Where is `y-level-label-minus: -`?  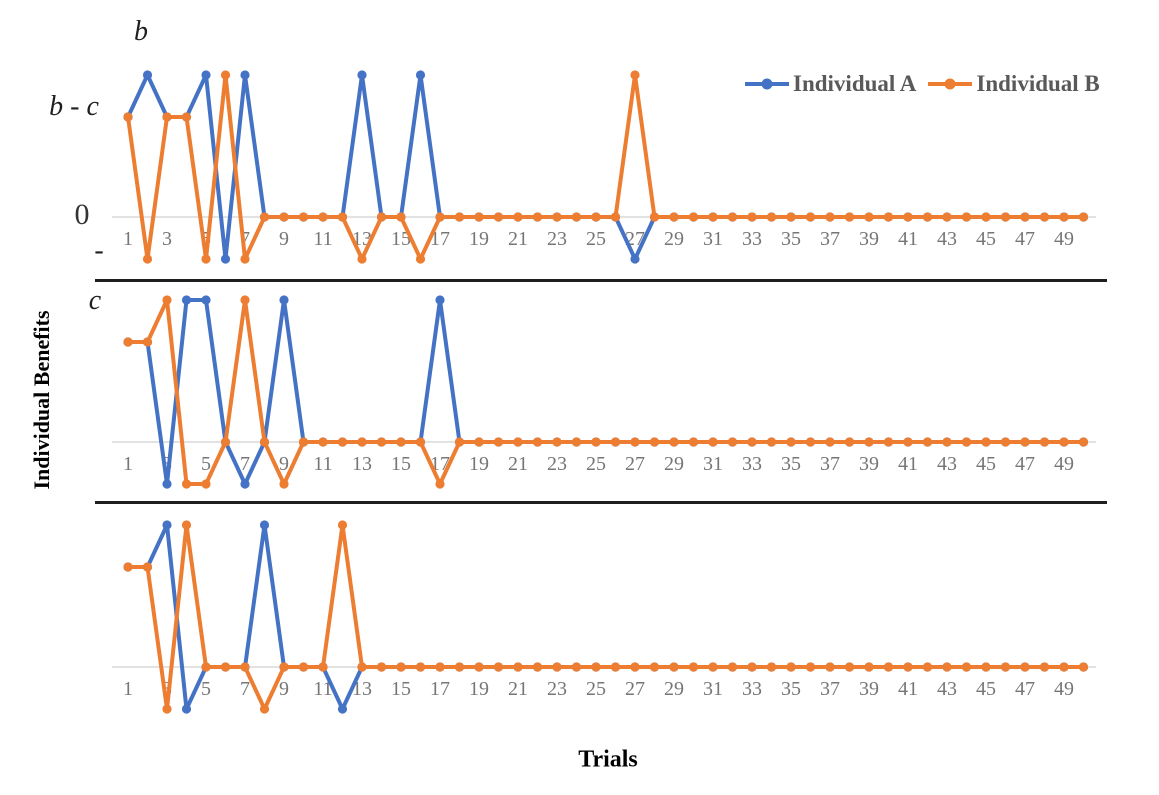 y-level-label-minus: - is located at coordinates (99, 250).